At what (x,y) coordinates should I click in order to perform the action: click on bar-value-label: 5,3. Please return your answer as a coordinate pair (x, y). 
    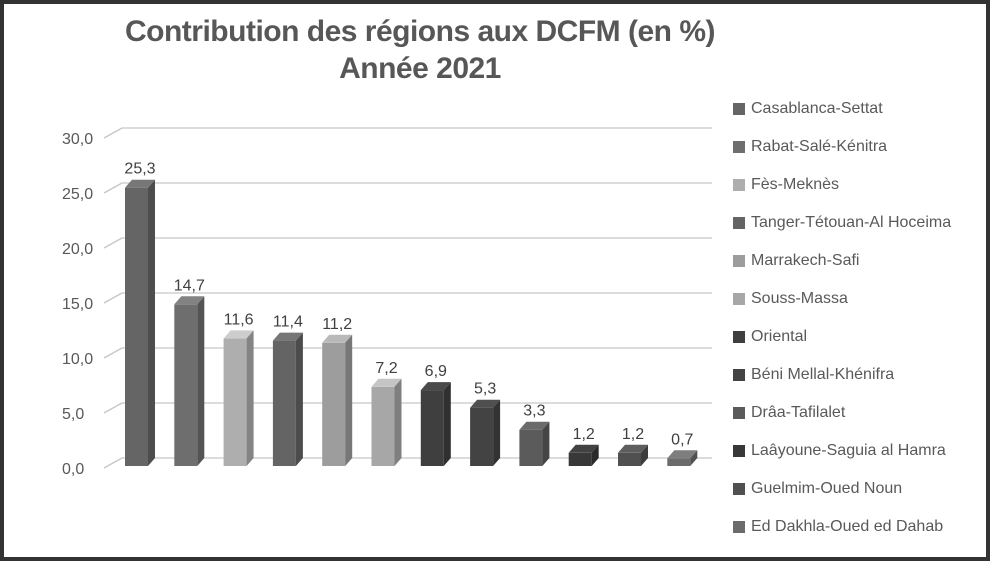
    Looking at the image, I should click on (485, 389).